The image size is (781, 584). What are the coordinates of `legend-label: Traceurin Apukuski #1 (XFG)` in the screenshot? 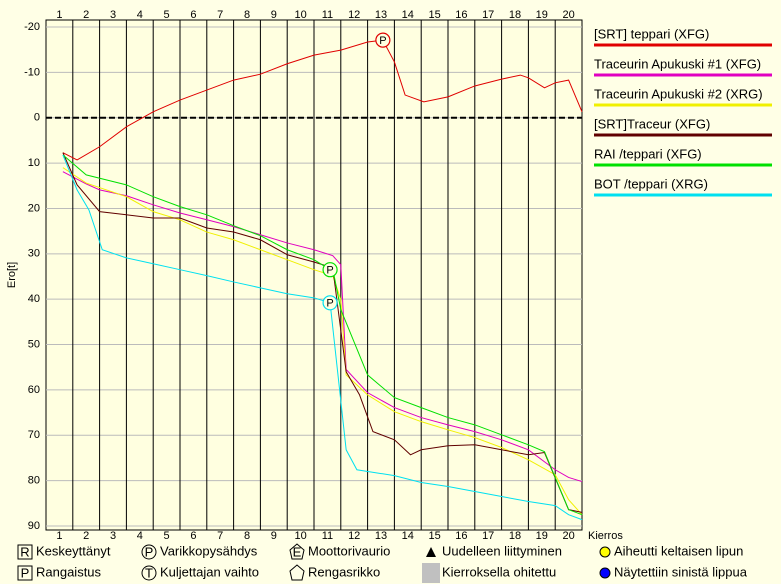 It's located at (677, 63).